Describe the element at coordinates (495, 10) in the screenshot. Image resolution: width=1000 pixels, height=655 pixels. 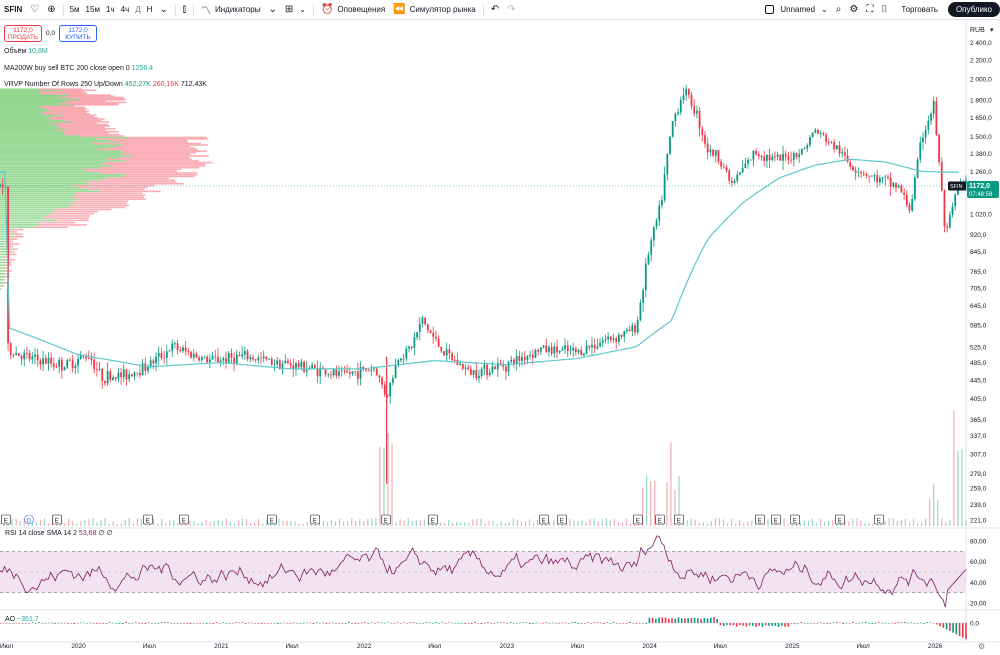
I see `undo-button: ↶` at that location.